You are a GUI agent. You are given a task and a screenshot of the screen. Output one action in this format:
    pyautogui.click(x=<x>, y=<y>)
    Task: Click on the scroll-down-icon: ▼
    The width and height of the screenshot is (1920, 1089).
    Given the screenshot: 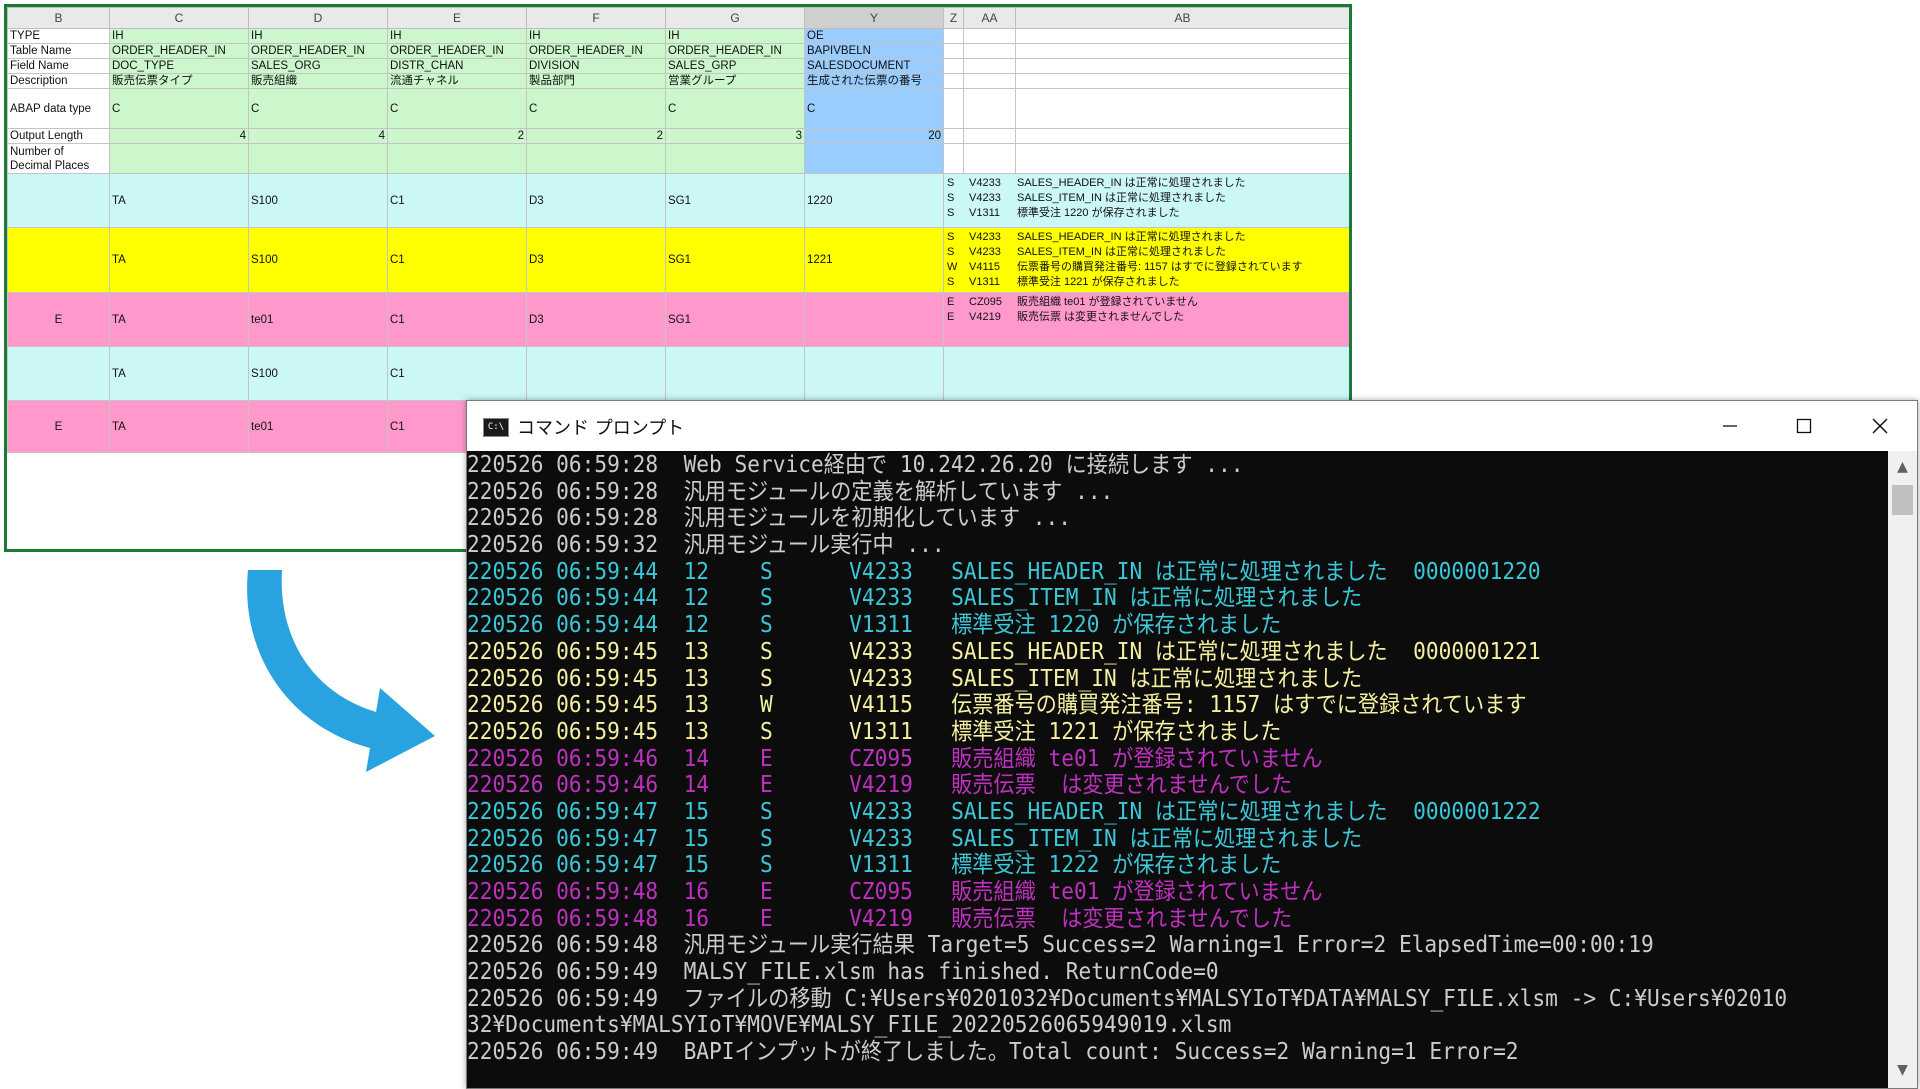 What is the action you would take?
    pyautogui.click(x=1902, y=1070)
    